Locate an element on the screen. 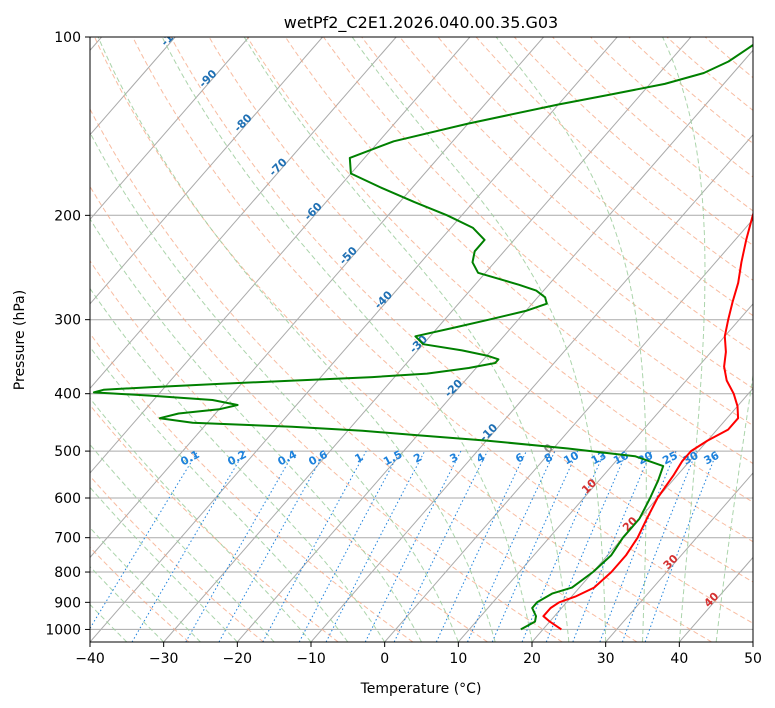  y-tick-label: 1000 is located at coordinates (63, 630).